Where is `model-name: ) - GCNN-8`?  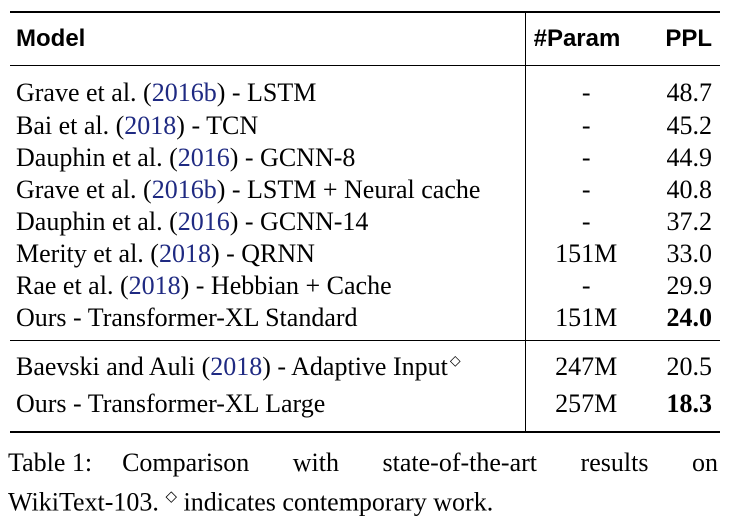
model-name: ) - GCNN-8 is located at coordinates (292, 157).